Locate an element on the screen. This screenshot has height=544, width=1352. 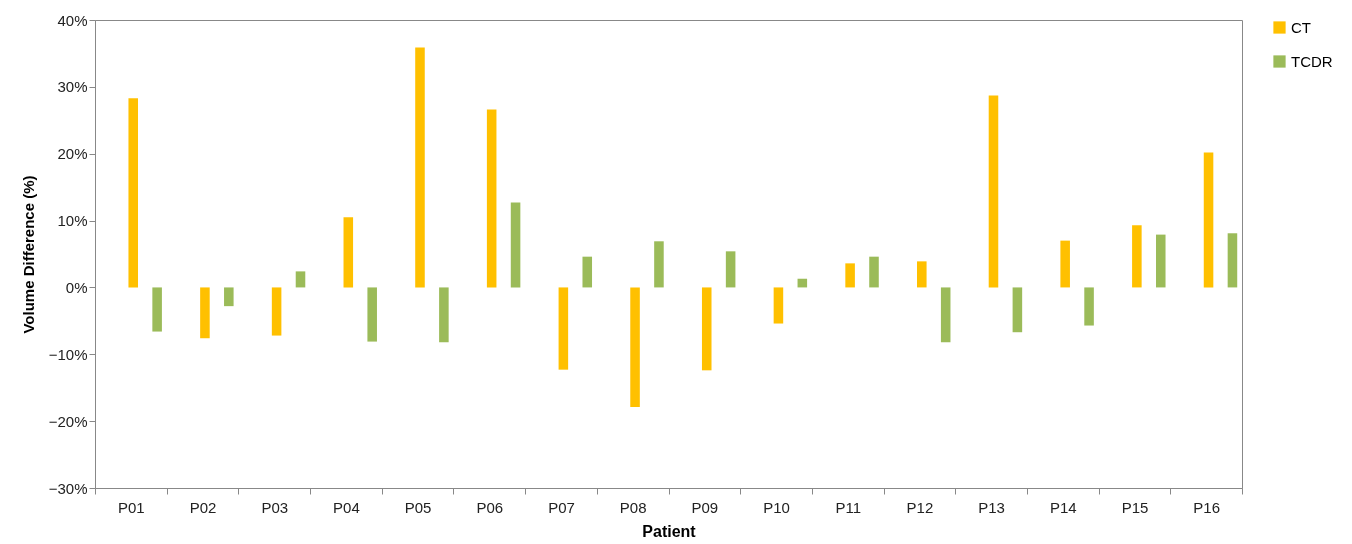
x-tick-label: P07 is located at coordinates (561, 507).